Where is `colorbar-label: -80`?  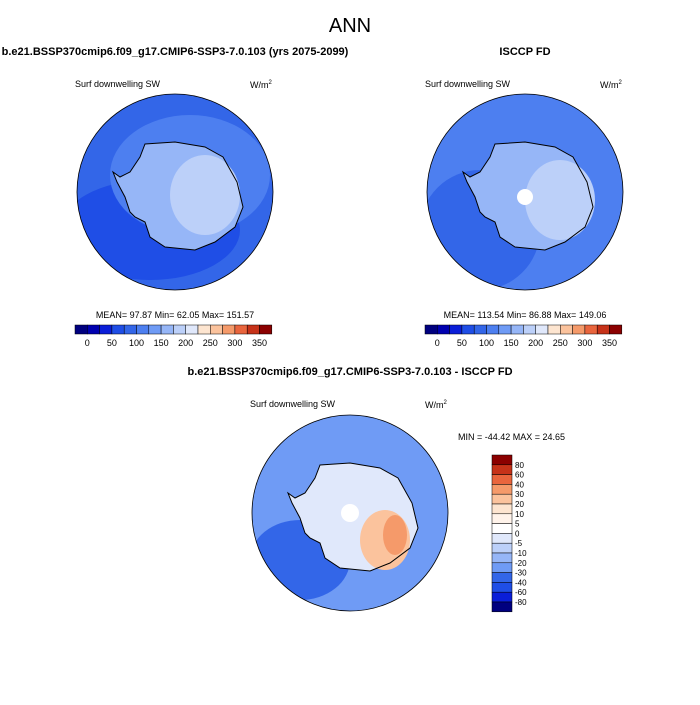
colorbar-label: -80 is located at coordinates (521, 602).